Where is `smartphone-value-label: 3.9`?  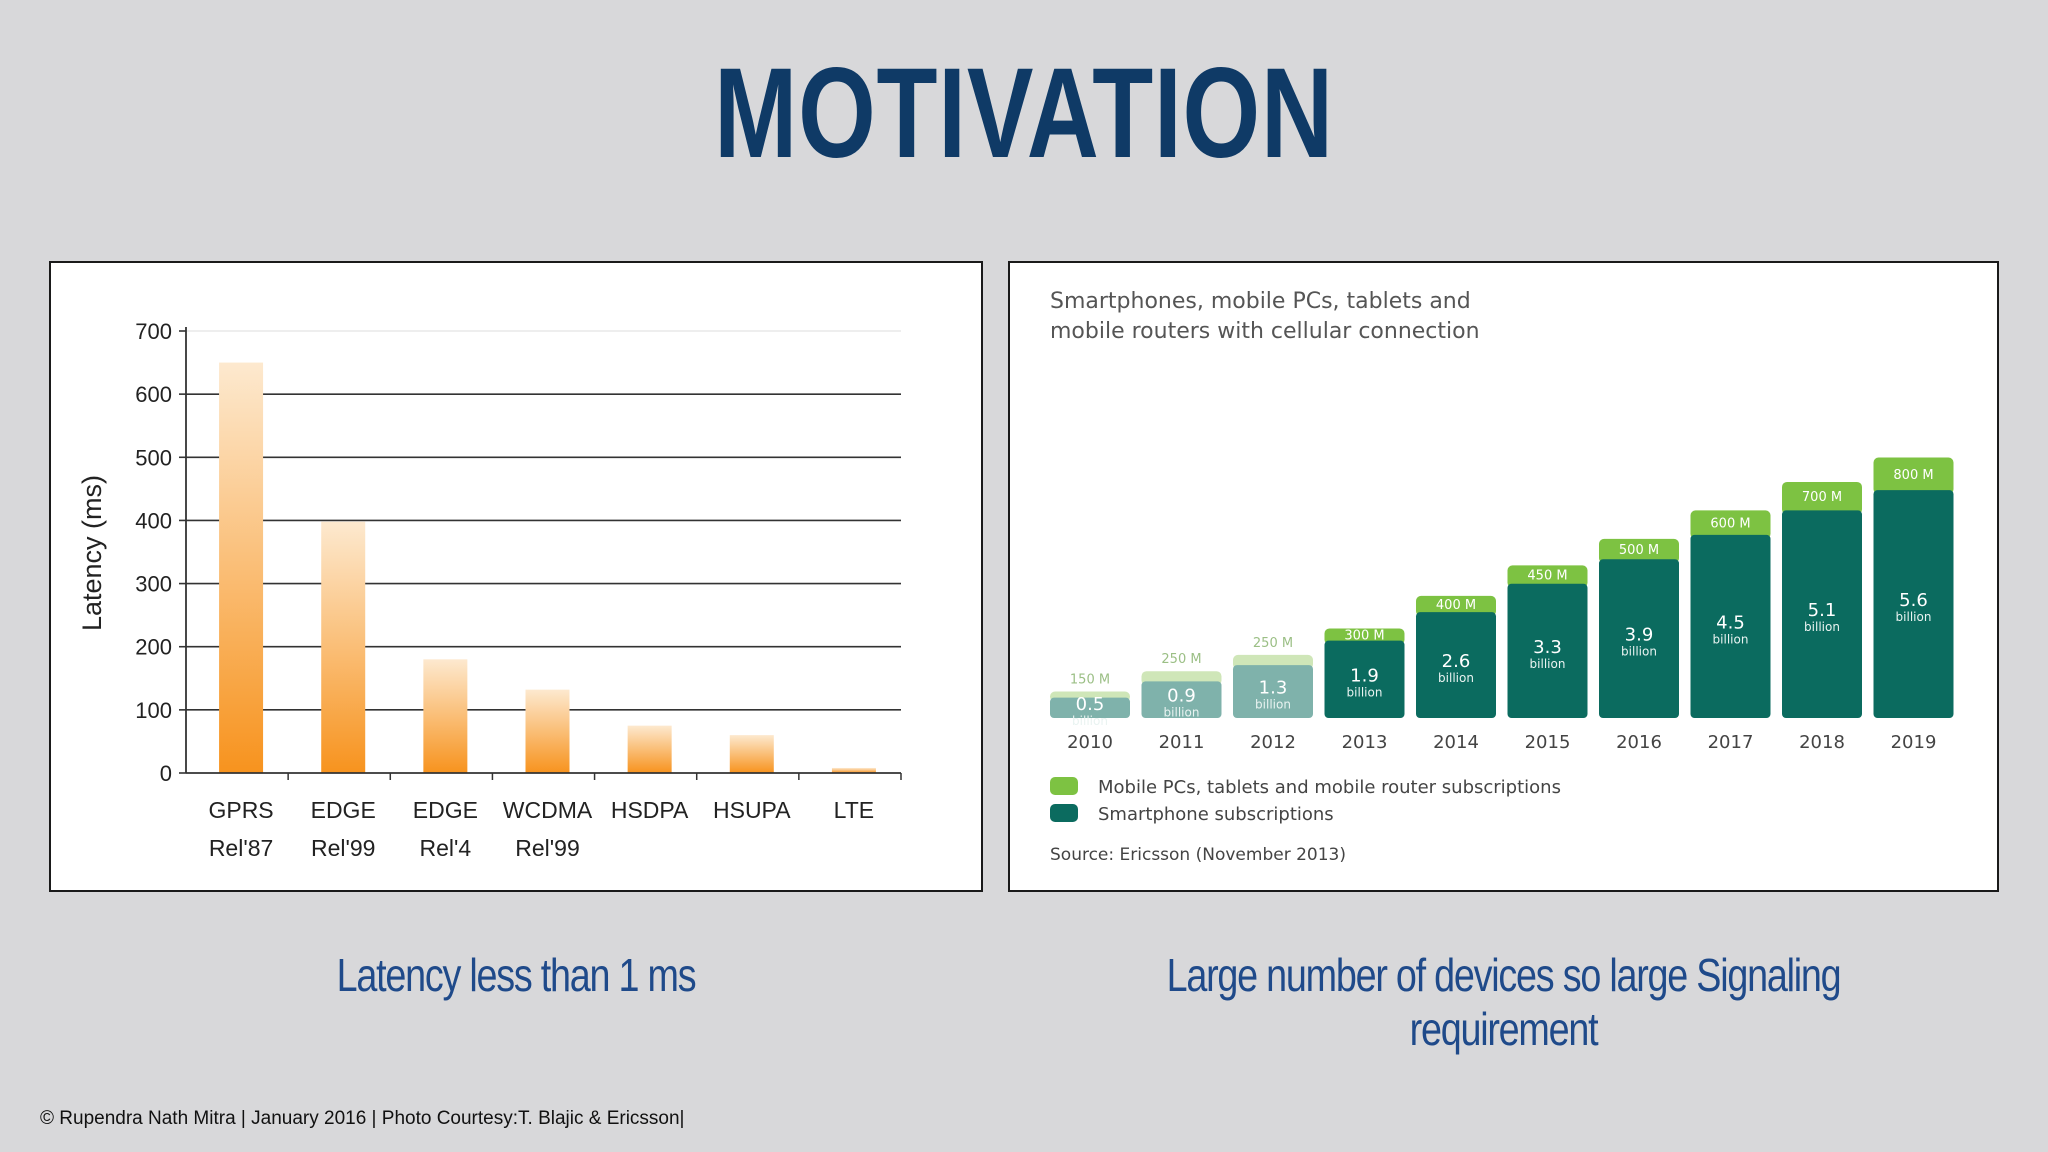 smartphone-value-label: 3.9 is located at coordinates (1639, 635).